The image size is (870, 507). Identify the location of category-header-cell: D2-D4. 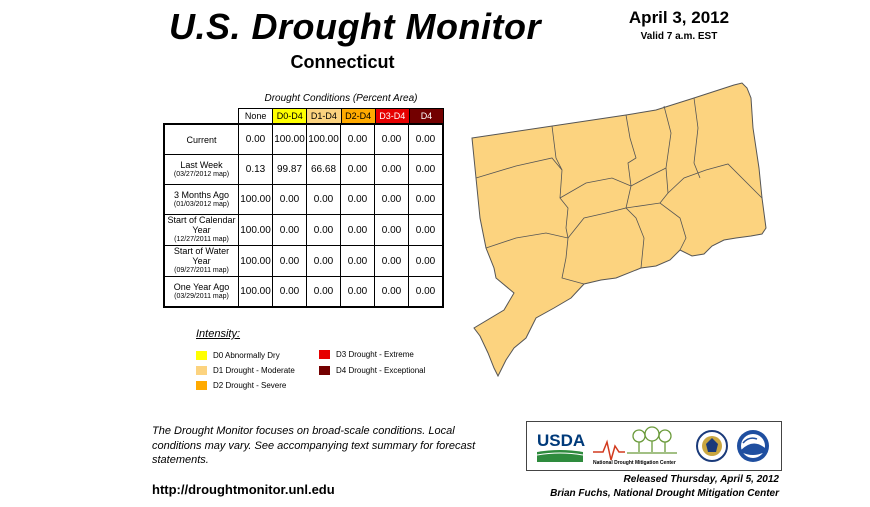
(357, 116).